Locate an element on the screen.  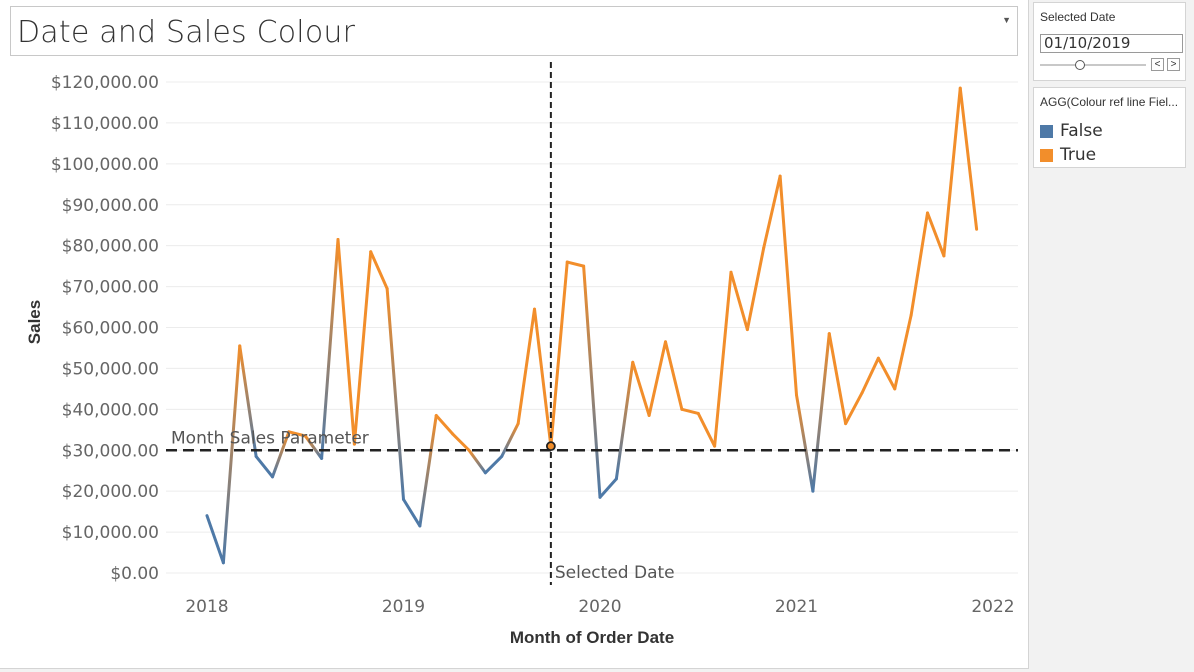
date-slider-handle is located at coordinates (1080, 65).